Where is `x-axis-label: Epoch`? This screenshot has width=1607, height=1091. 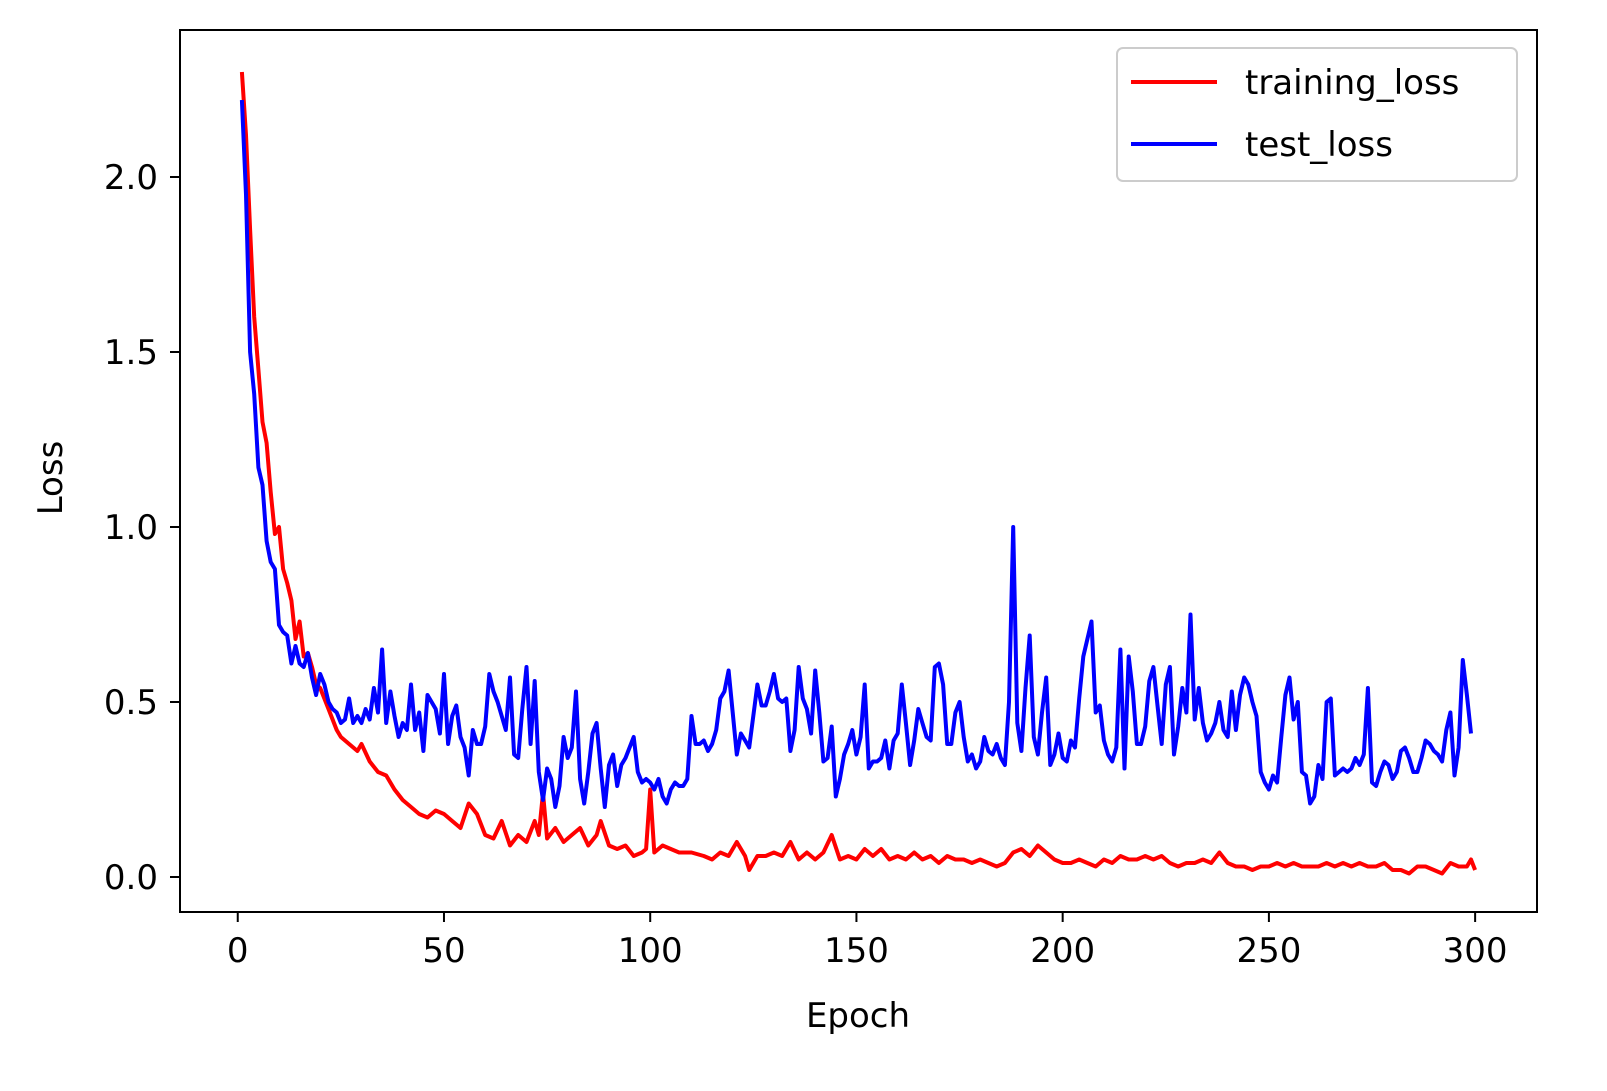
x-axis-label: Epoch is located at coordinates (858, 1016).